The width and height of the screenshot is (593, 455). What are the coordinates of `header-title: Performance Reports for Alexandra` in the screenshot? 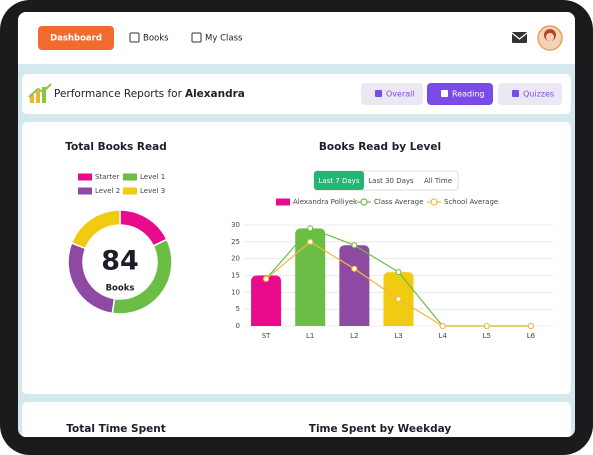 It's located at (149, 94).